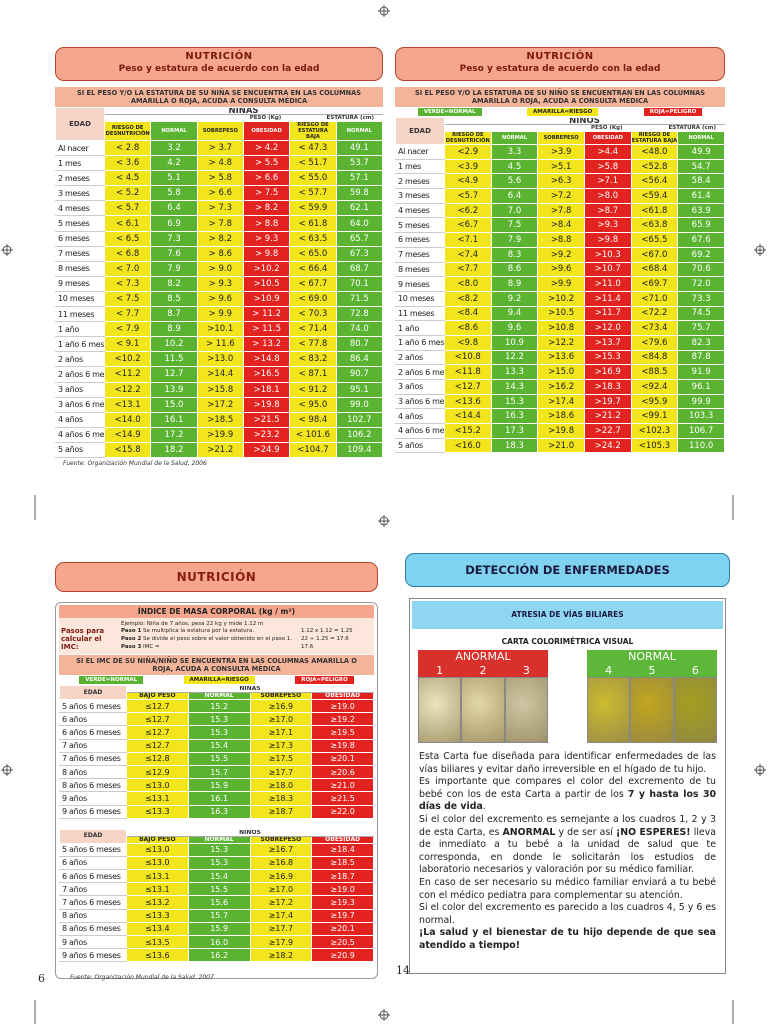 This screenshot has width=768, height=1024. I want to click on cell: >13.0, so click(220, 359).